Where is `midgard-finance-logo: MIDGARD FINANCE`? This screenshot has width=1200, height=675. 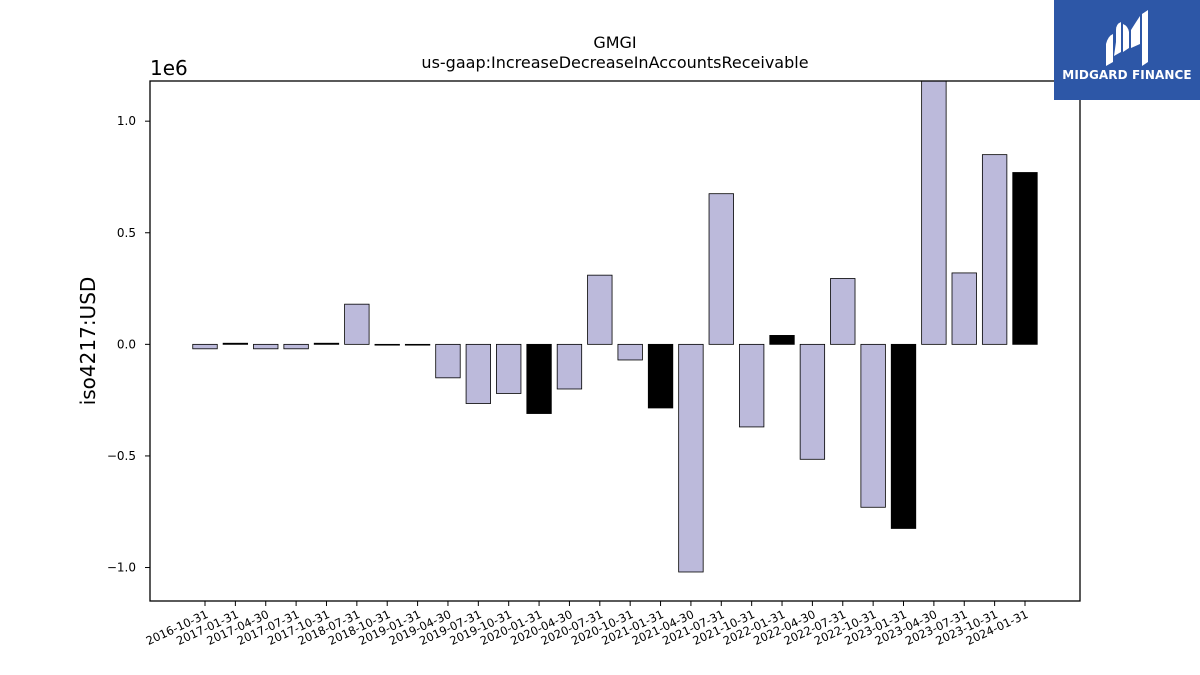 midgard-finance-logo: MIDGARD FINANCE is located at coordinates (1127, 50).